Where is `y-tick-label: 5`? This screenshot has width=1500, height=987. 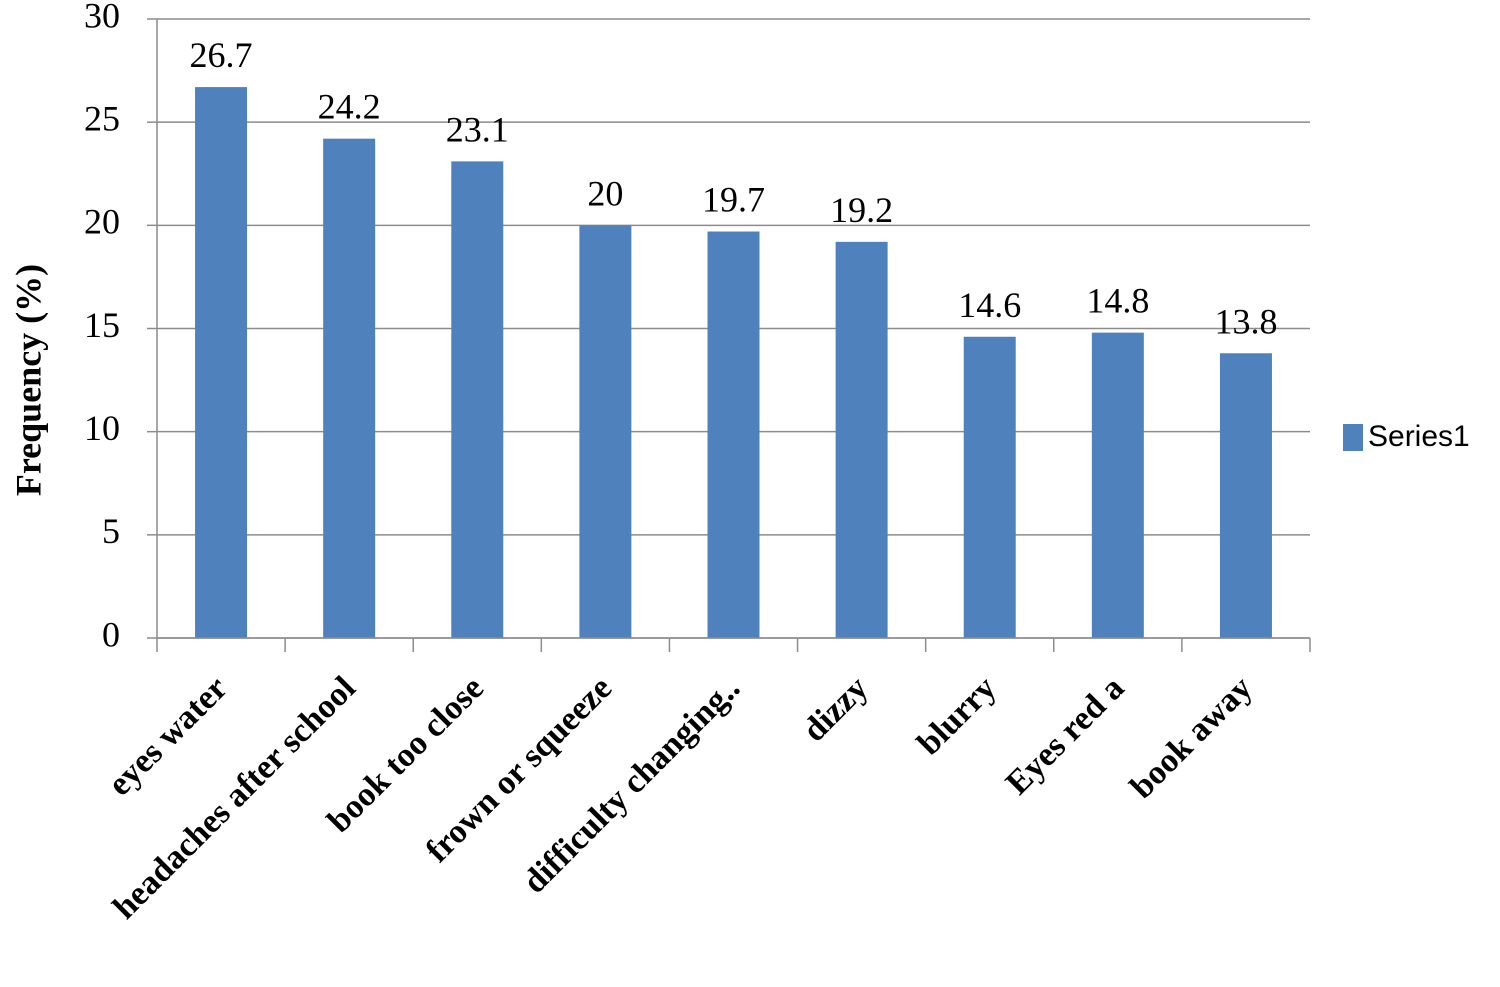 y-tick-label: 5 is located at coordinates (111, 531).